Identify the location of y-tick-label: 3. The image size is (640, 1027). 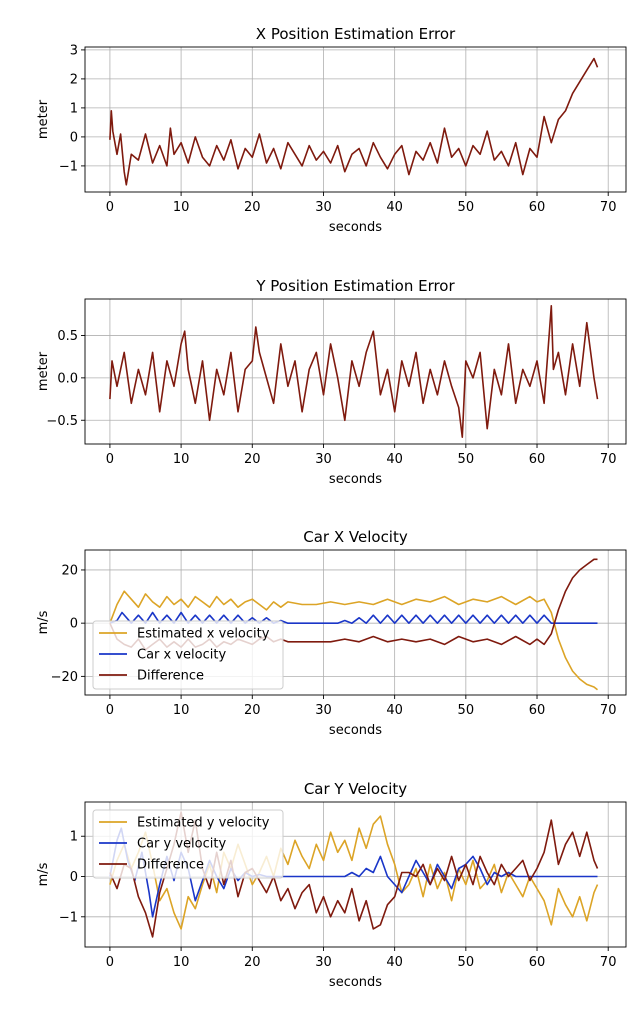
(74, 50).